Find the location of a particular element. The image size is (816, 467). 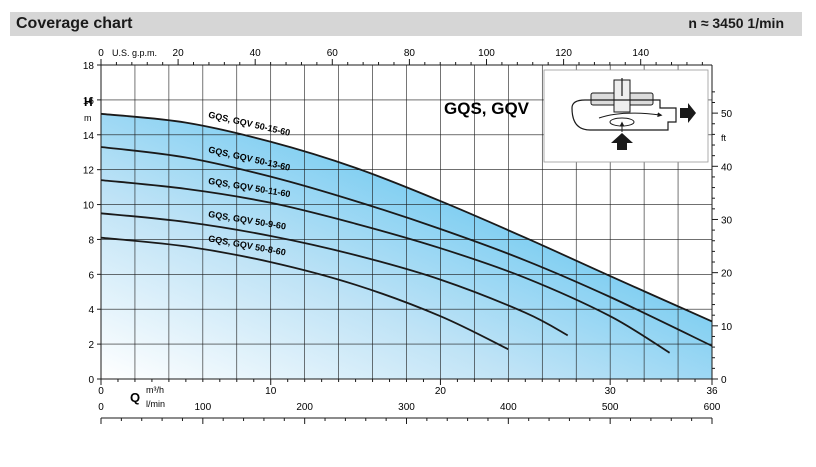

x-lmin-tick-label: 400 is located at coordinates (508, 407).